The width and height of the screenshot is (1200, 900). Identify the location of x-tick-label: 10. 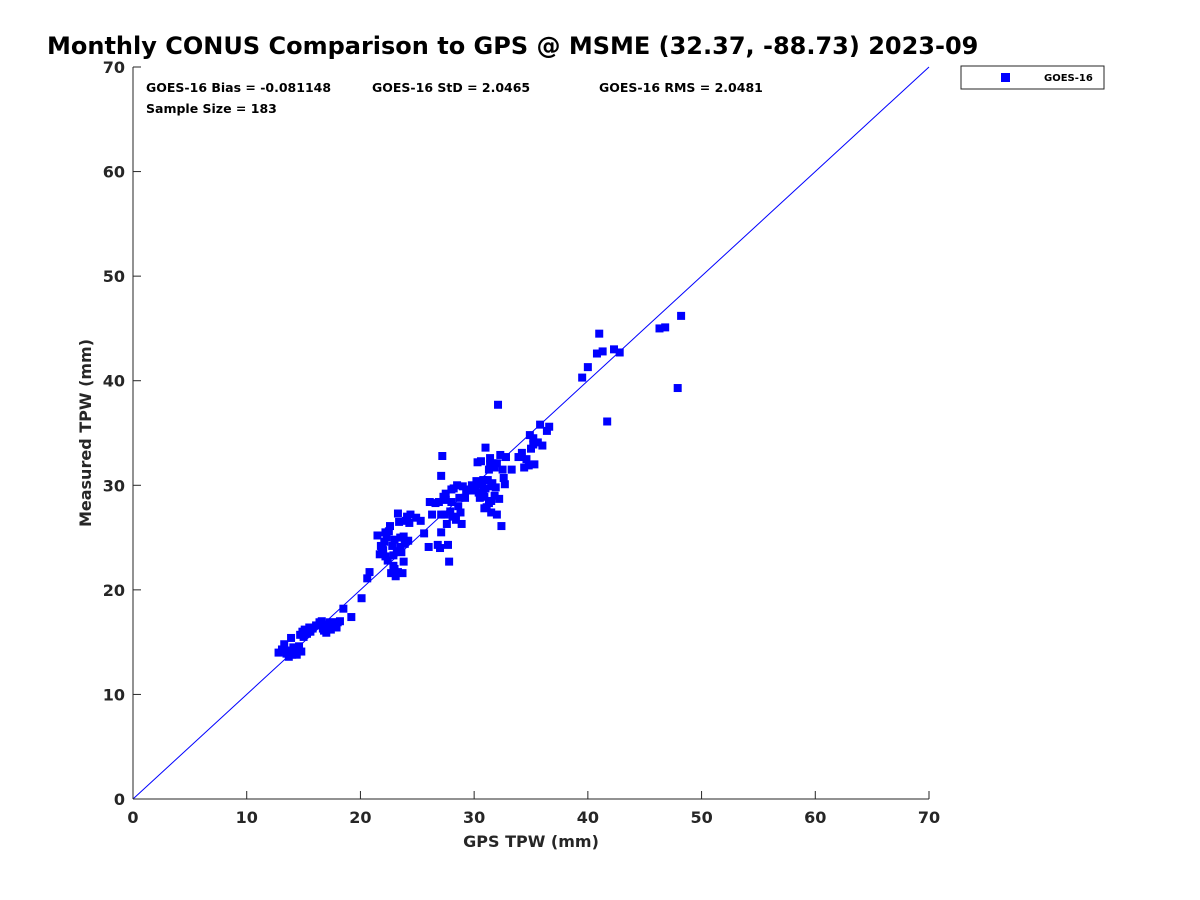
(247, 817).